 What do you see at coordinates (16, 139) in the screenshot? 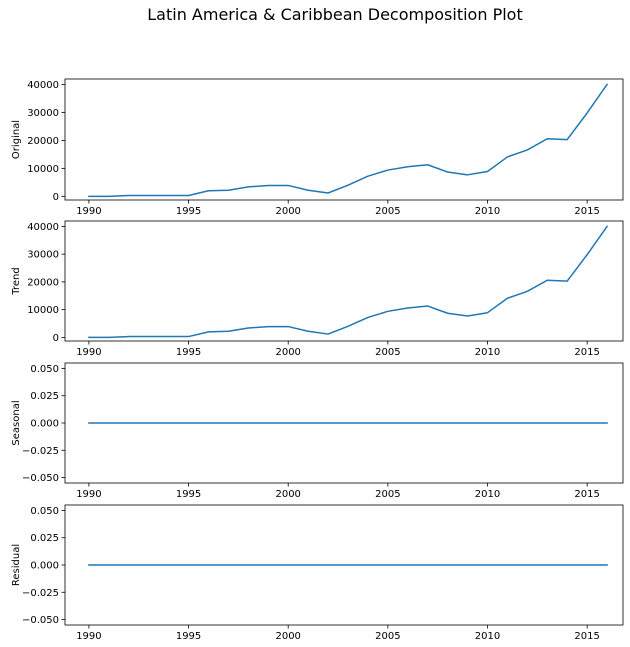
I see `y-axis-label: Original` at bounding box center [16, 139].